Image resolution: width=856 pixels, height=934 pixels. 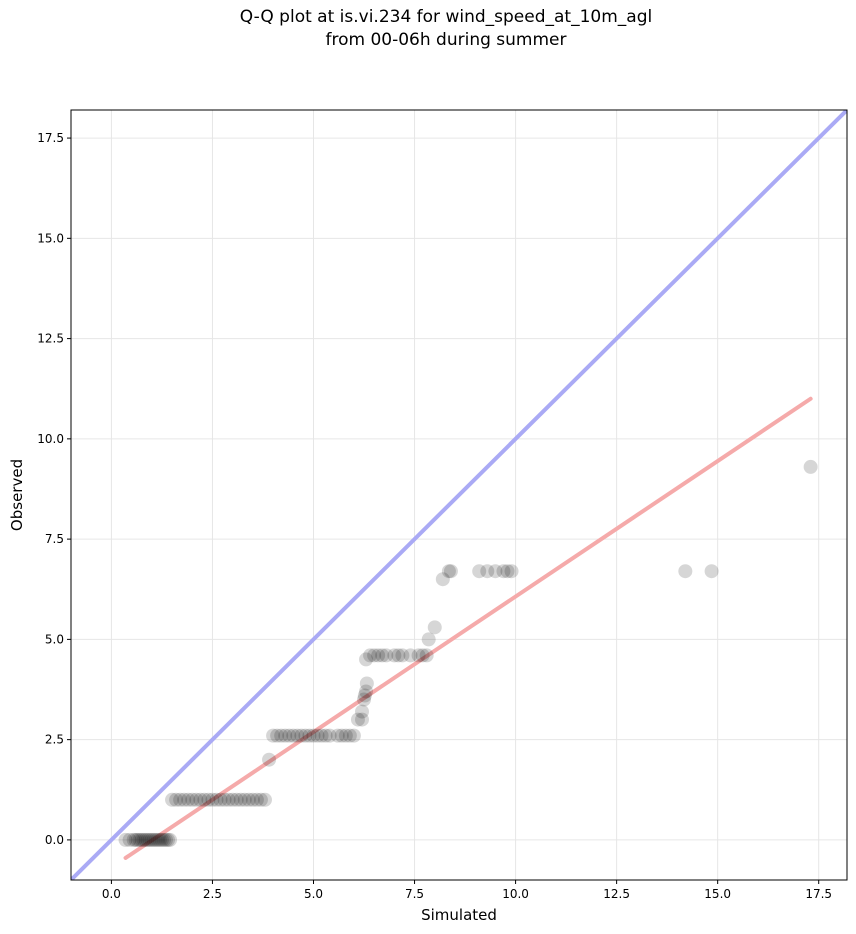 What do you see at coordinates (17, 495) in the screenshot?
I see `y-axis-label: Observed` at bounding box center [17, 495].